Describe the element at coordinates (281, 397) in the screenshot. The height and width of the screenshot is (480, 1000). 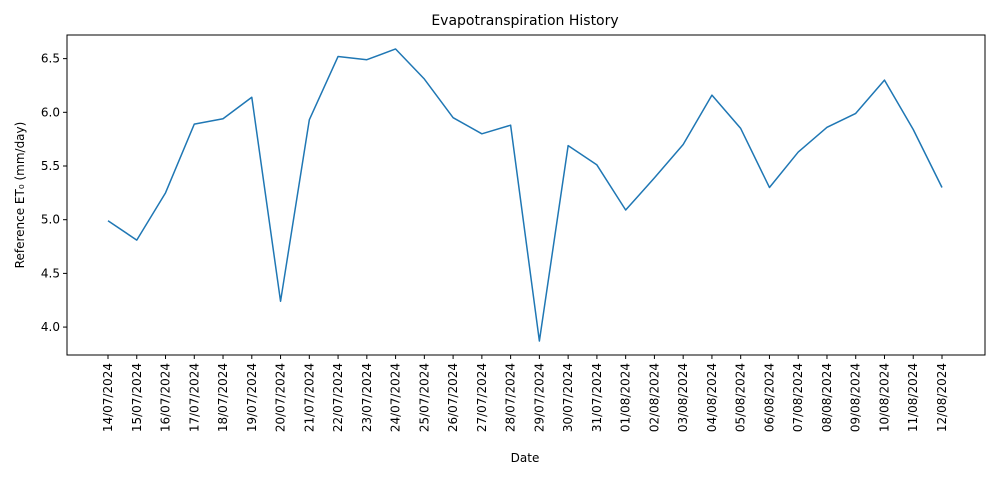
I see `x-tick-label: 20/07/2024` at that location.